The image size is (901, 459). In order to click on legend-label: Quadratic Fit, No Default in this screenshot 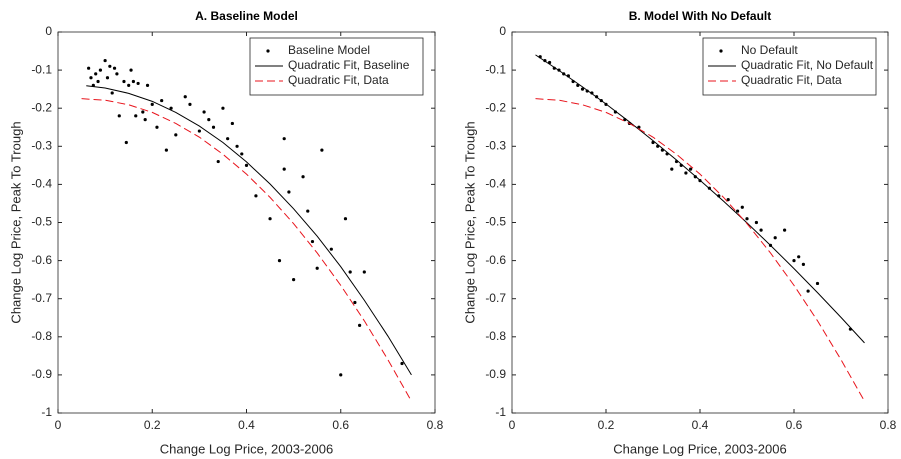, I will do `click(807, 65)`.